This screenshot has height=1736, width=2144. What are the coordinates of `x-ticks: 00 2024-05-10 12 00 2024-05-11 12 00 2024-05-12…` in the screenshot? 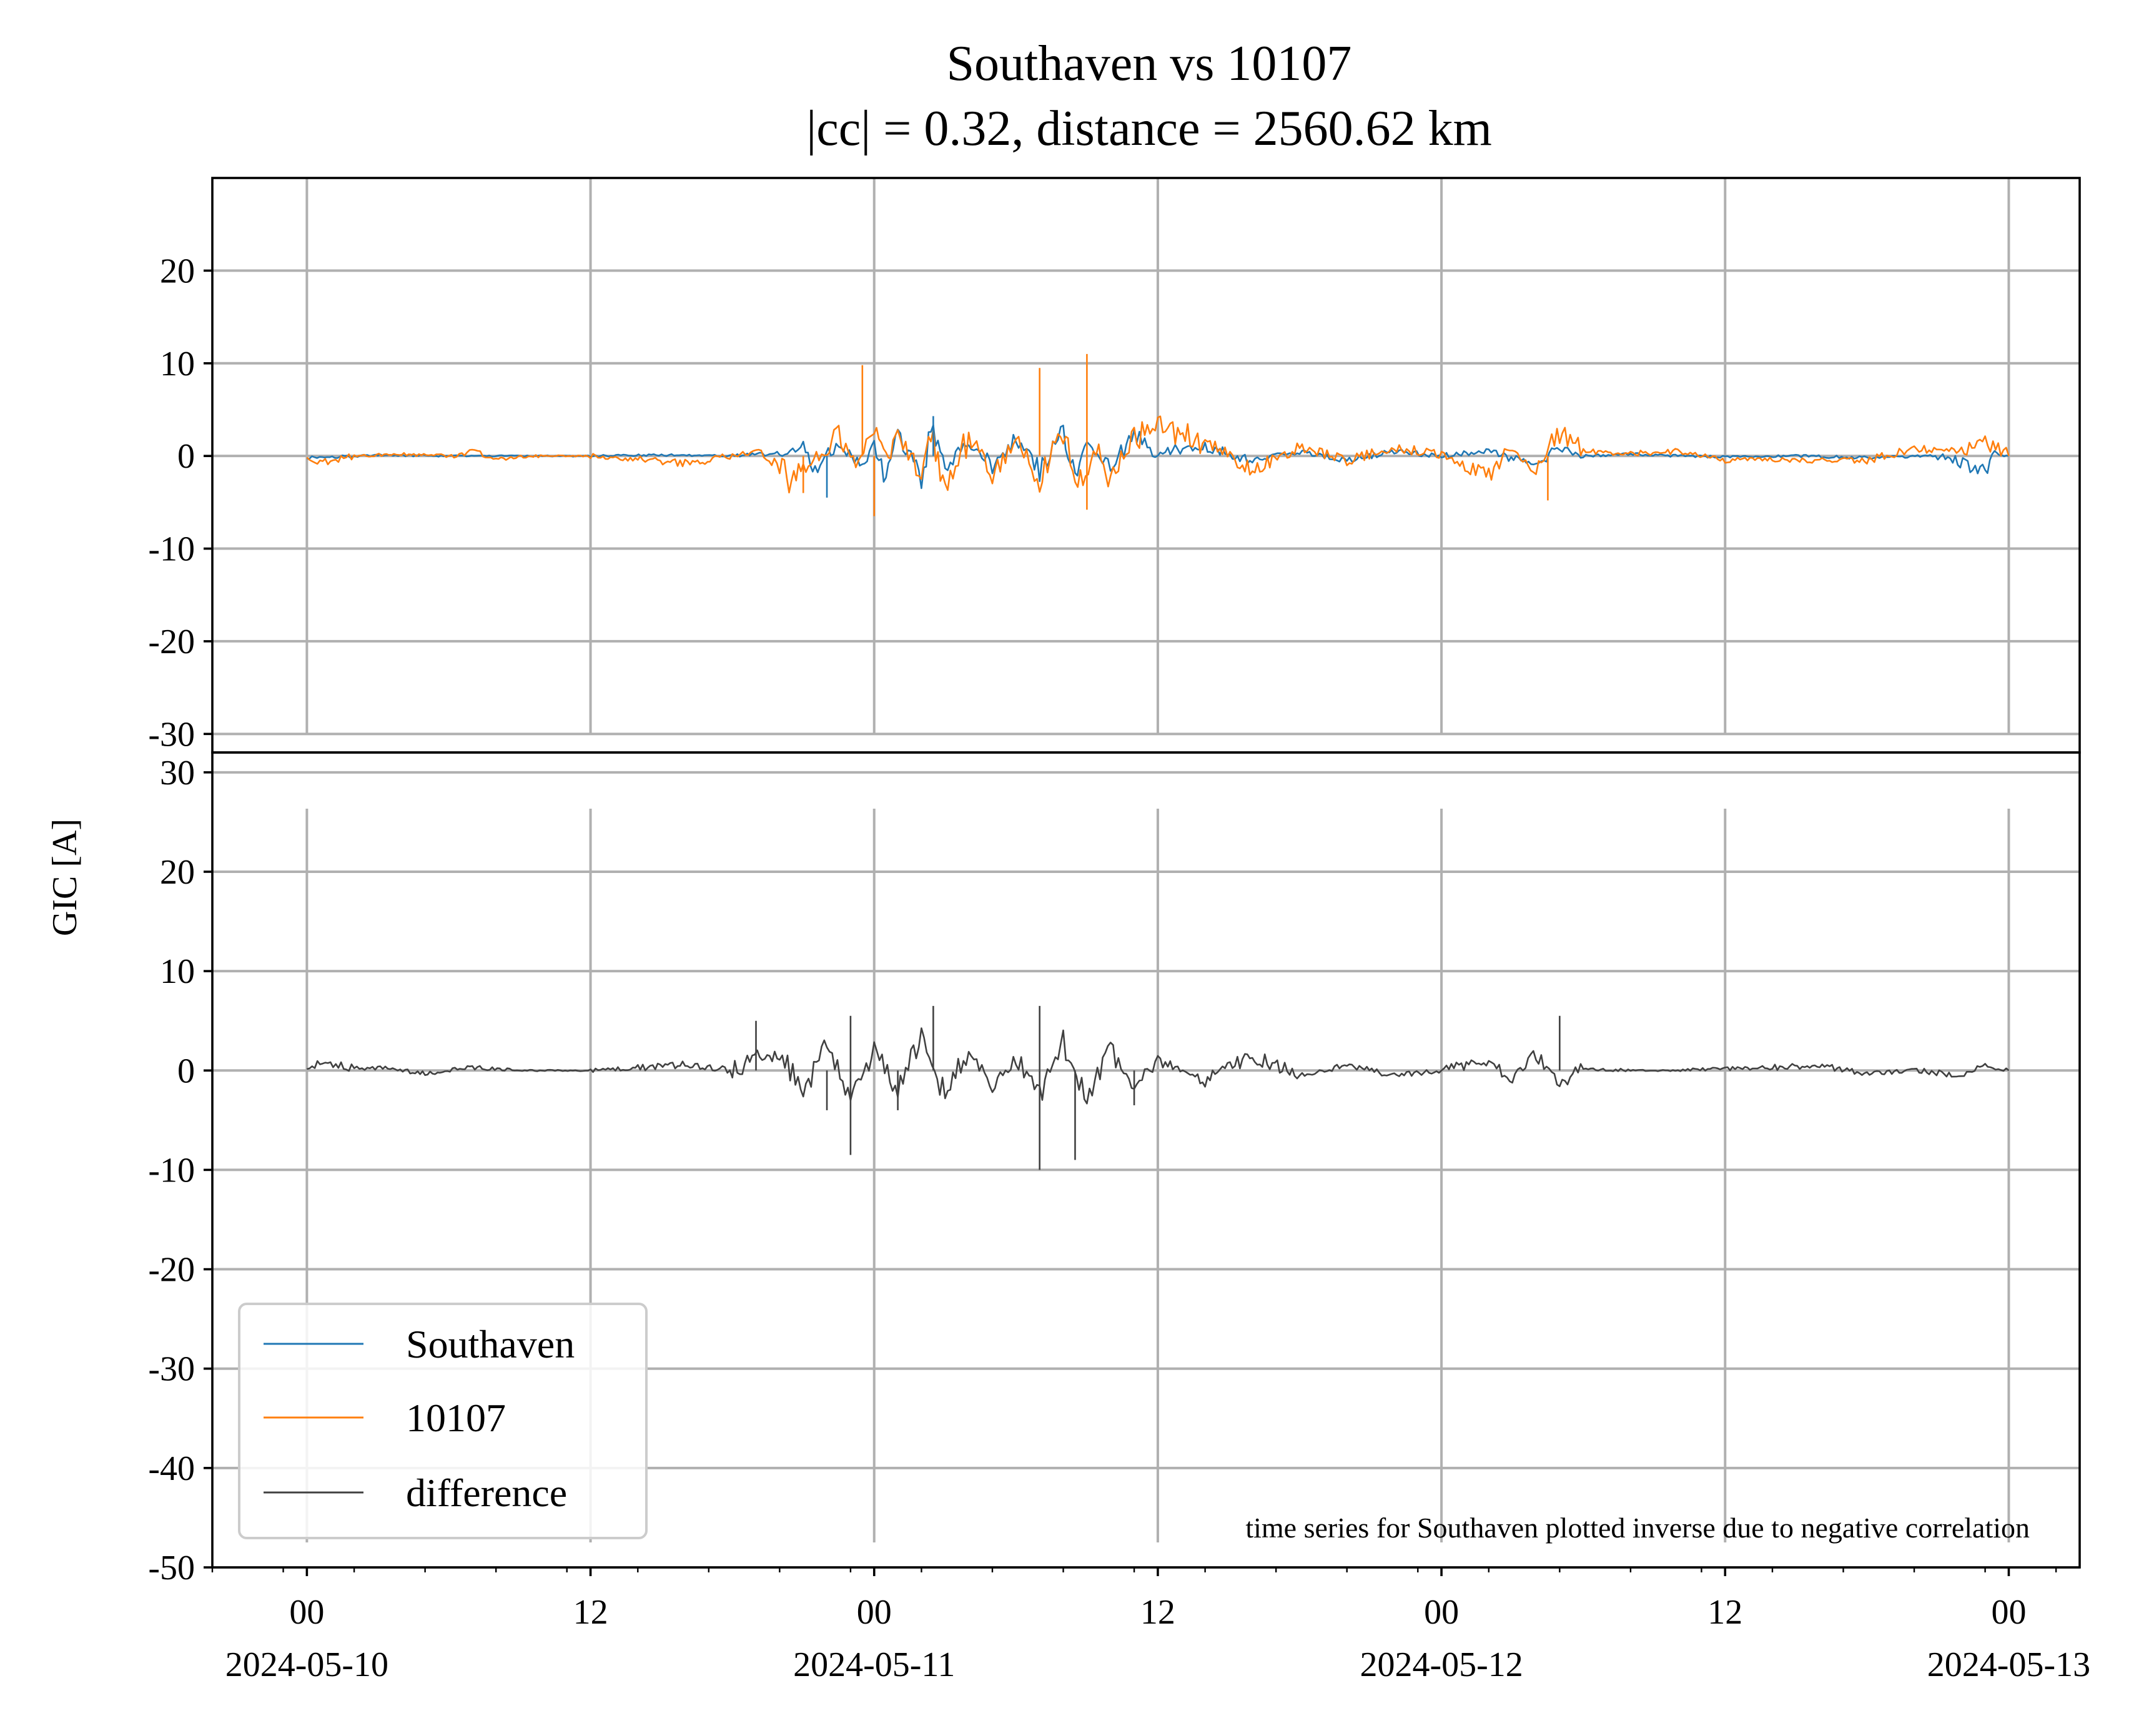 It's located at (1150, 1625).